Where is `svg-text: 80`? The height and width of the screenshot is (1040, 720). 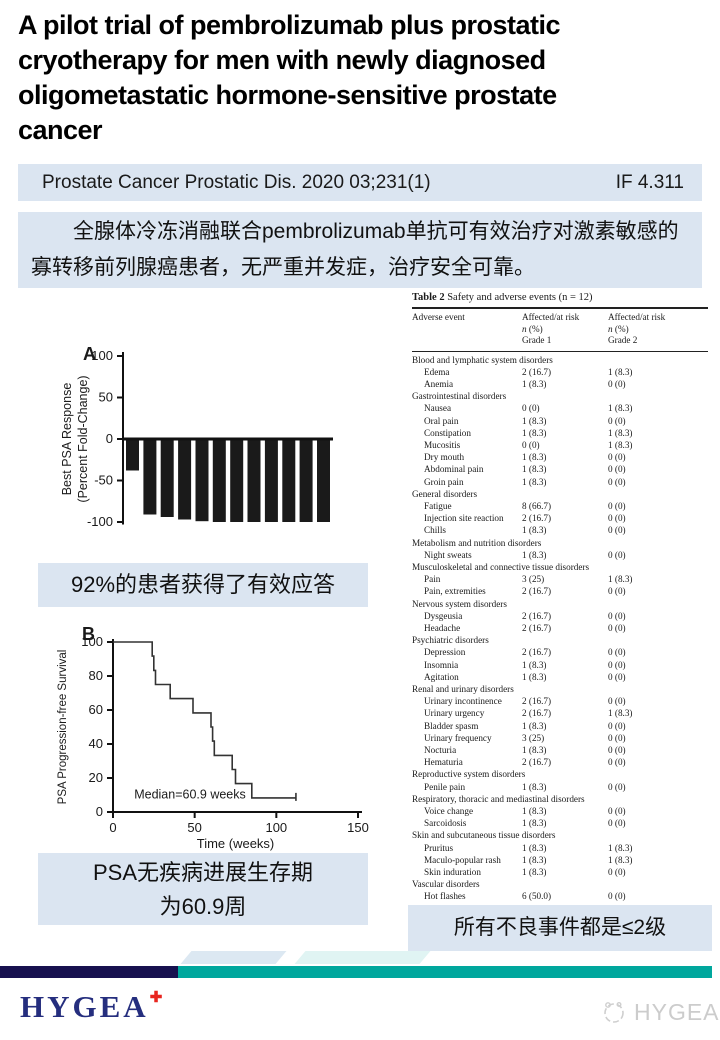
svg-text: 80 is located at coordinates (96, 675).